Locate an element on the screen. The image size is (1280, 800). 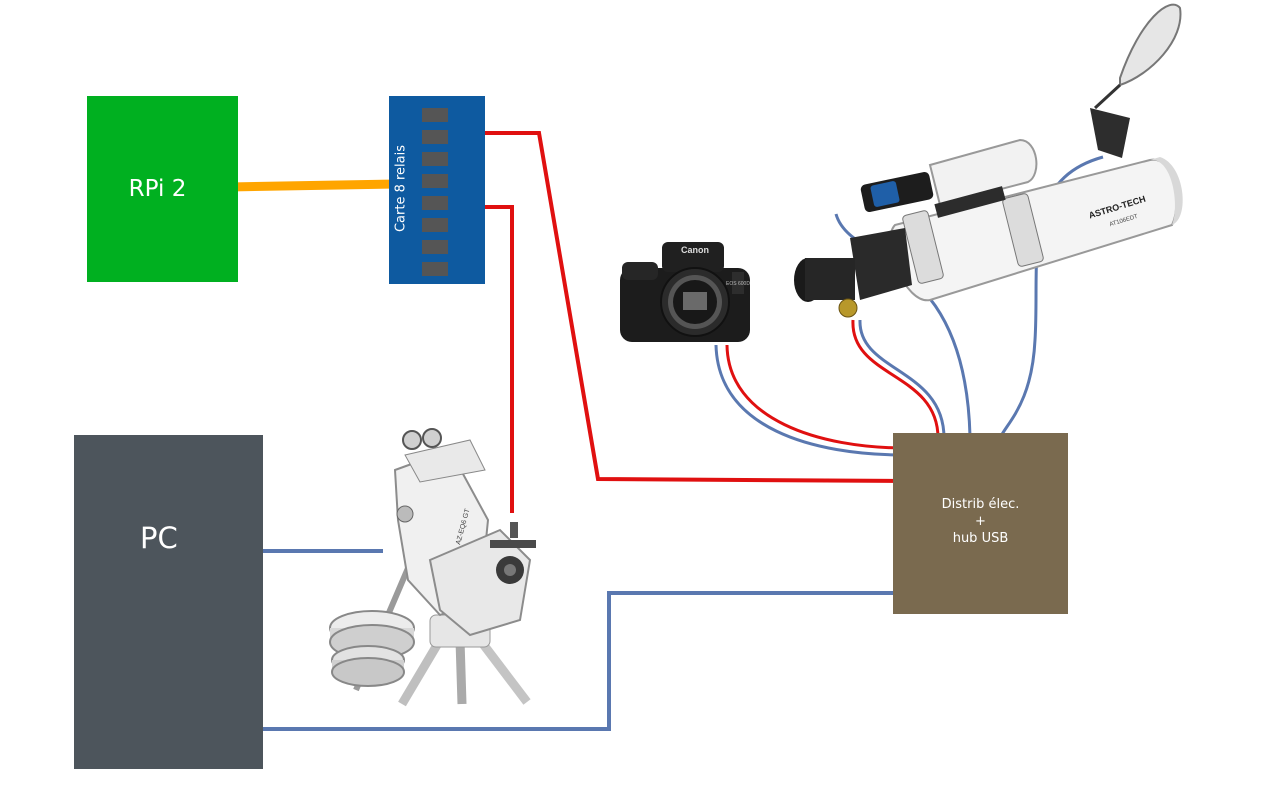
power-wire-relay-to-distrib is located at coordinates (688, 307).